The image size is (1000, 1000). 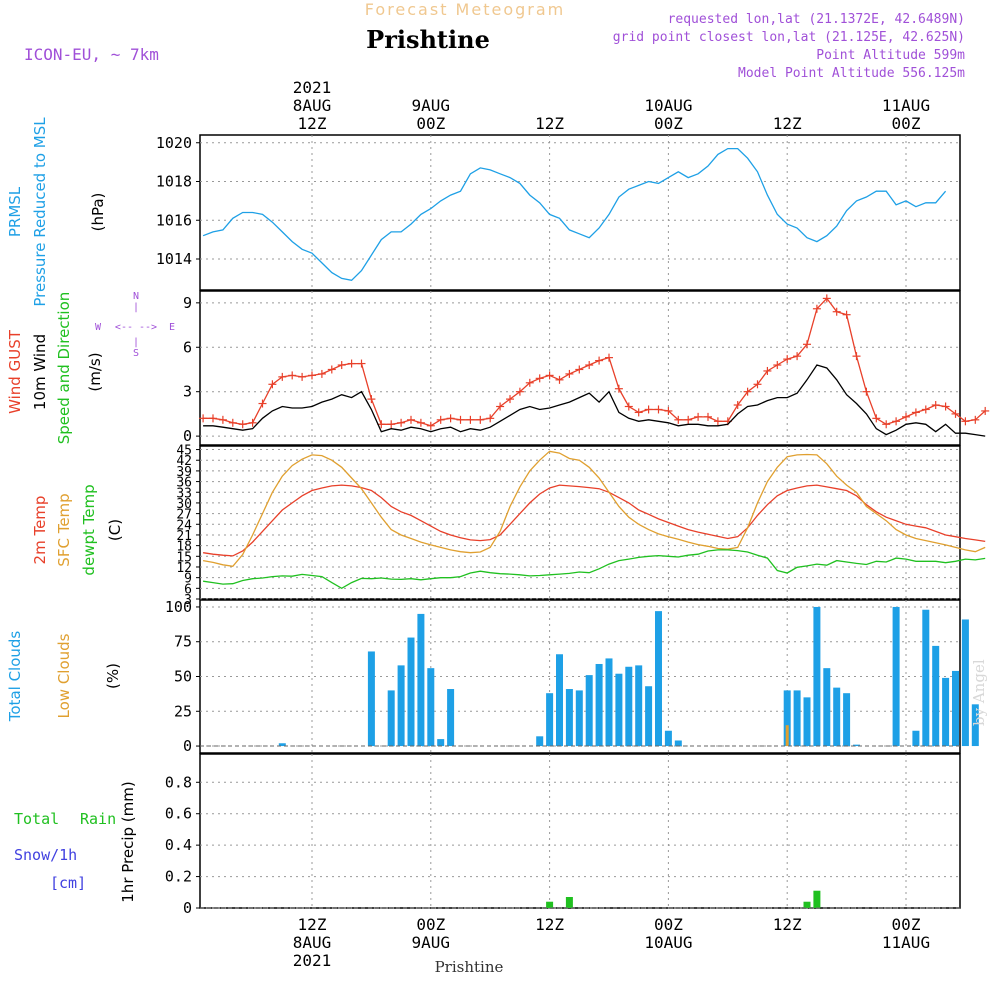 I want to click on prmsl-desc-label: Pressure Reduced to MSL, so click(x=40, y=212).